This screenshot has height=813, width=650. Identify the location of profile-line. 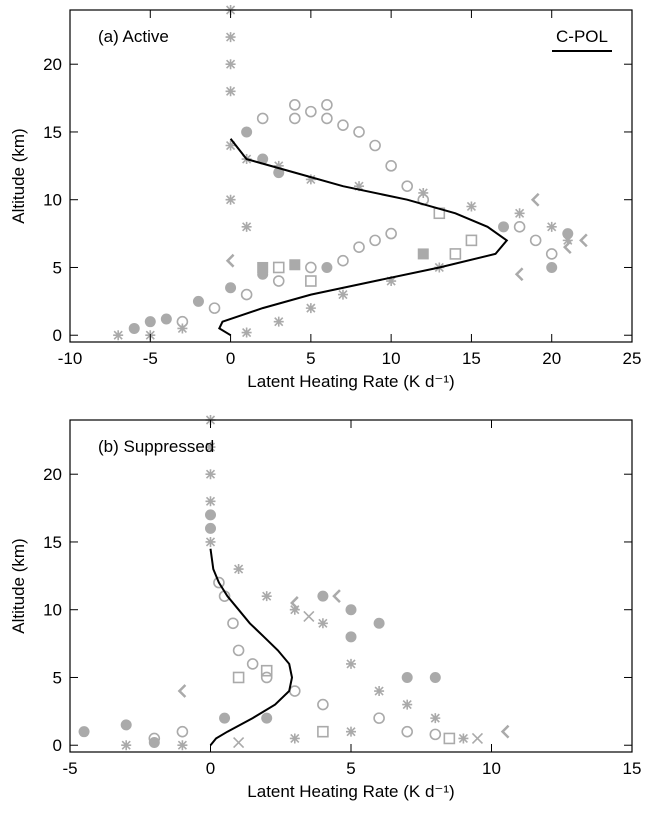
(251, 647).